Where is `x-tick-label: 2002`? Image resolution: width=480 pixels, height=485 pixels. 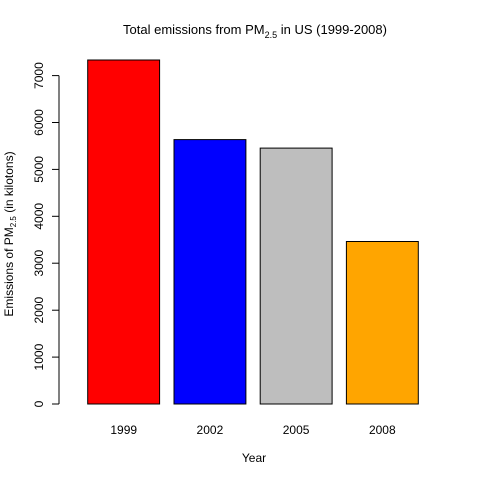 x-tick-label: 2002 is located at coordinates (210, 430).